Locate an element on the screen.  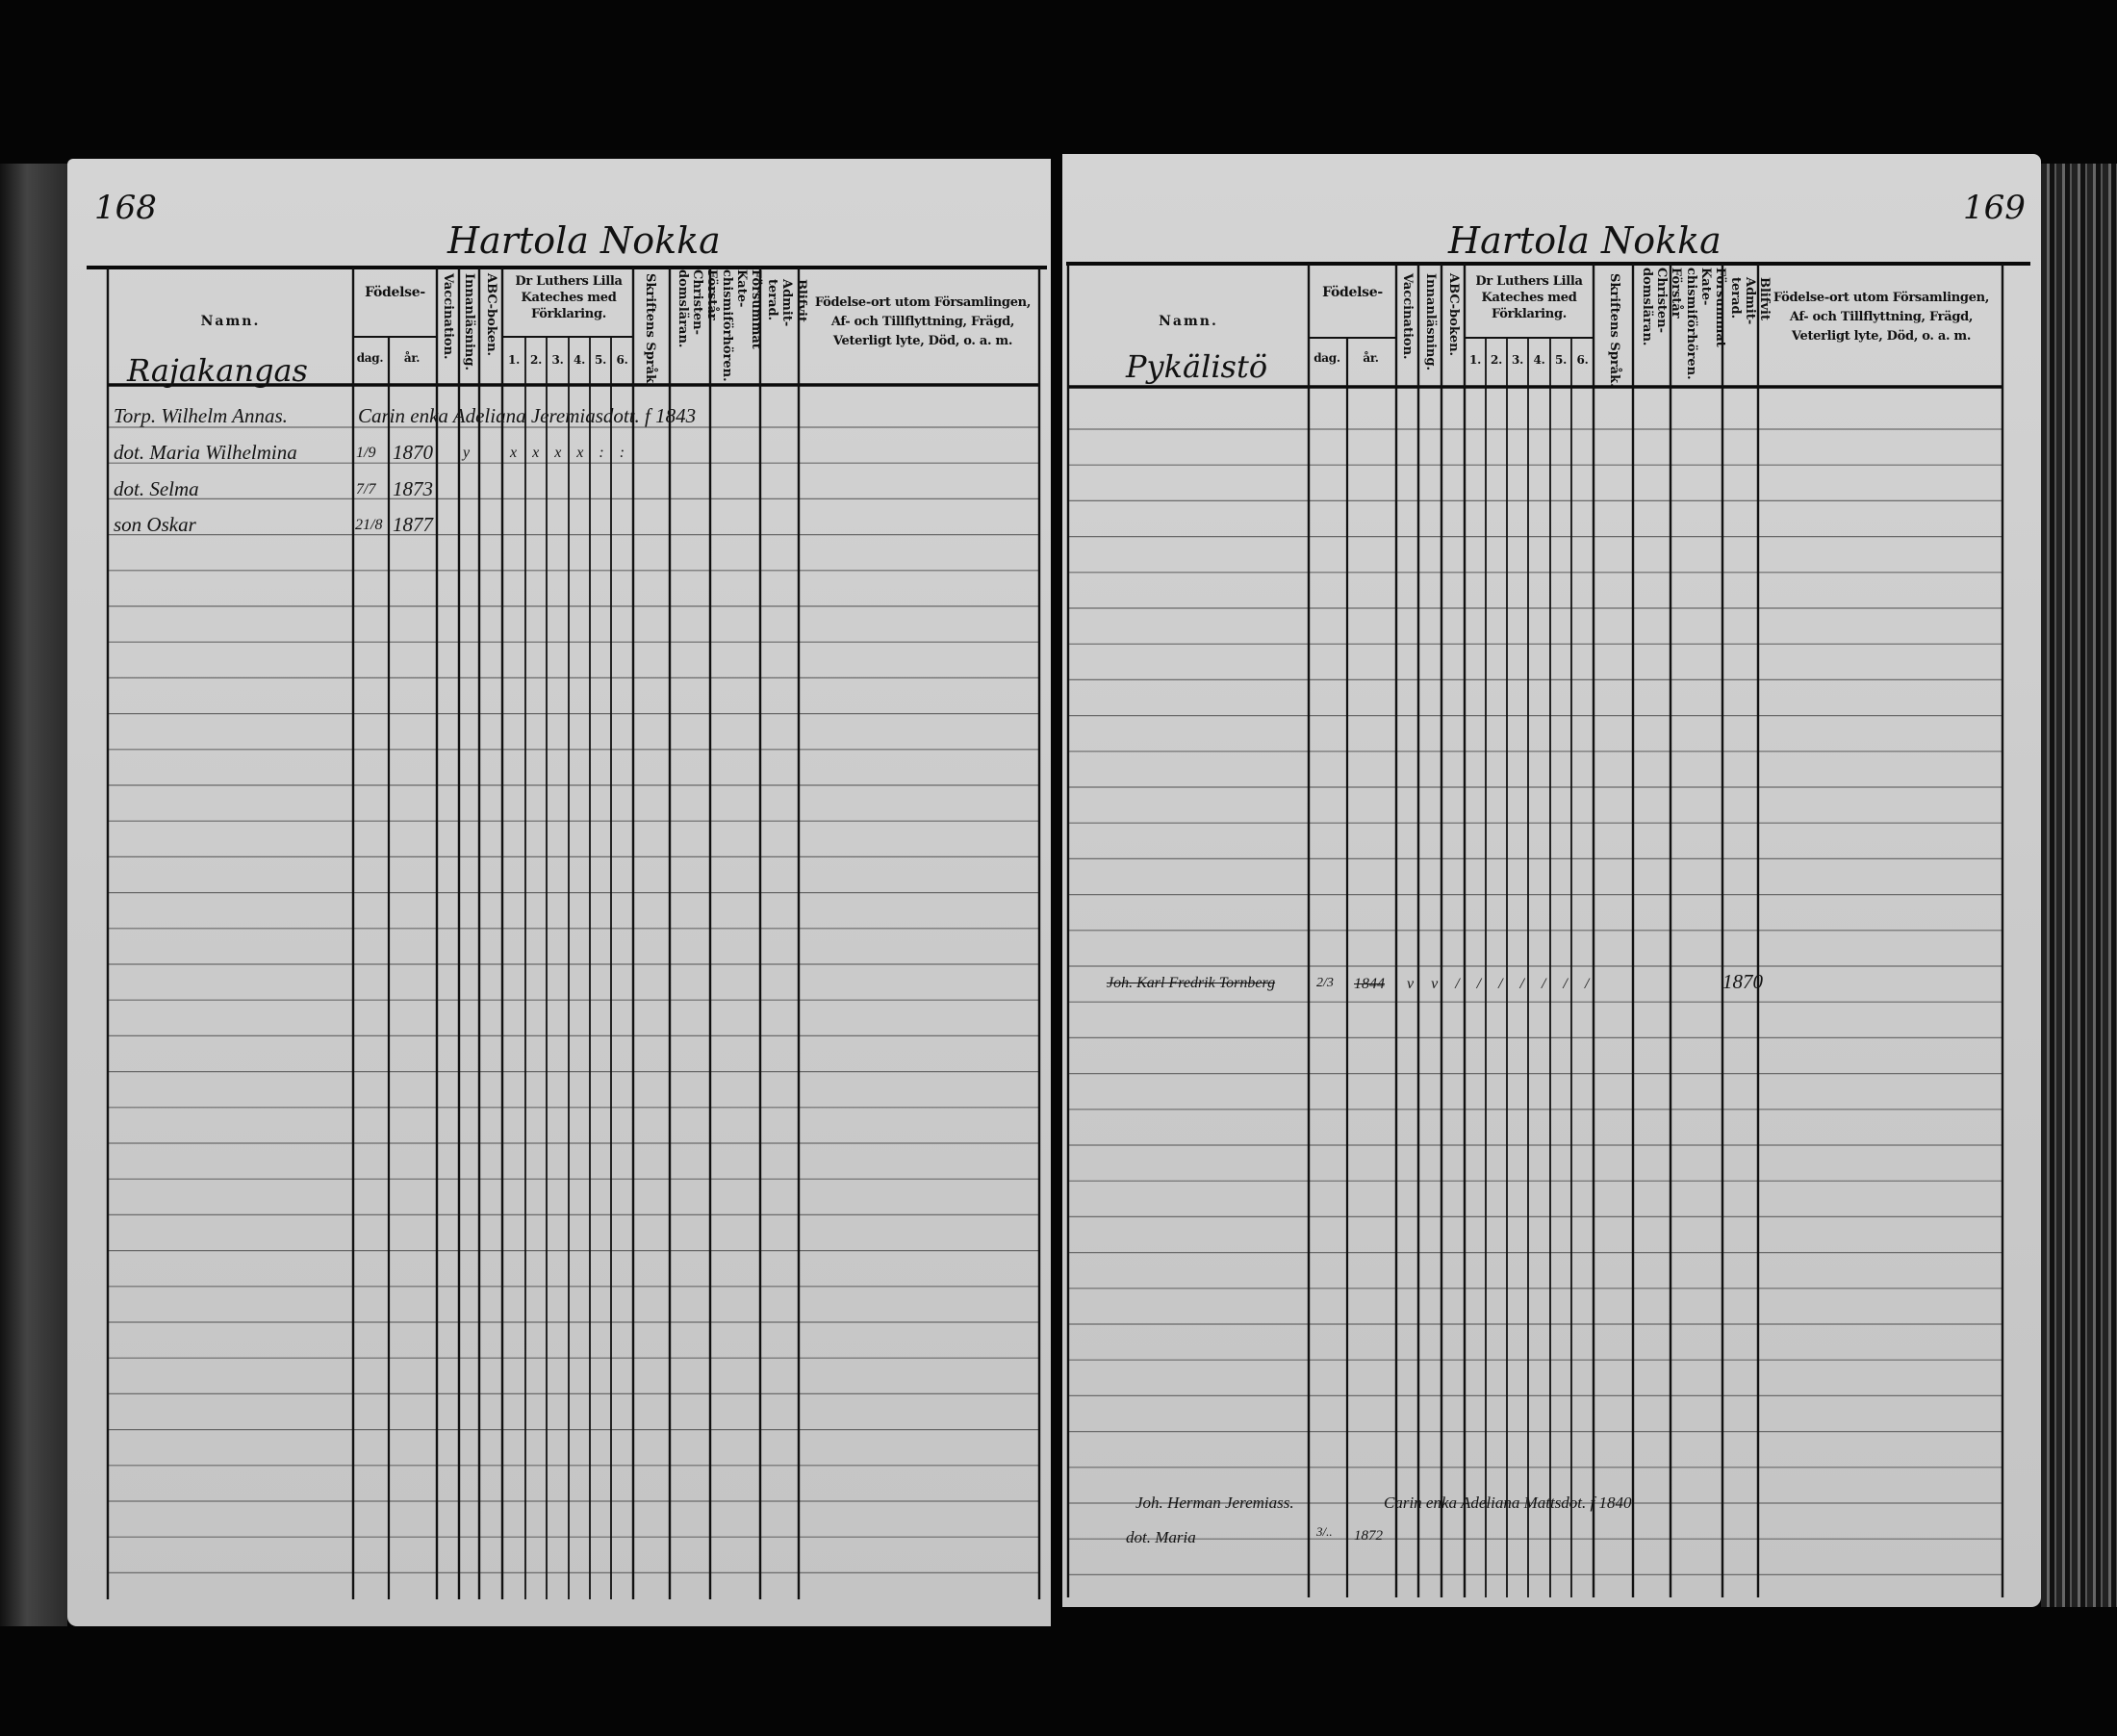
entry-birth-year: 1844 is located at coordinates (1369, 984).